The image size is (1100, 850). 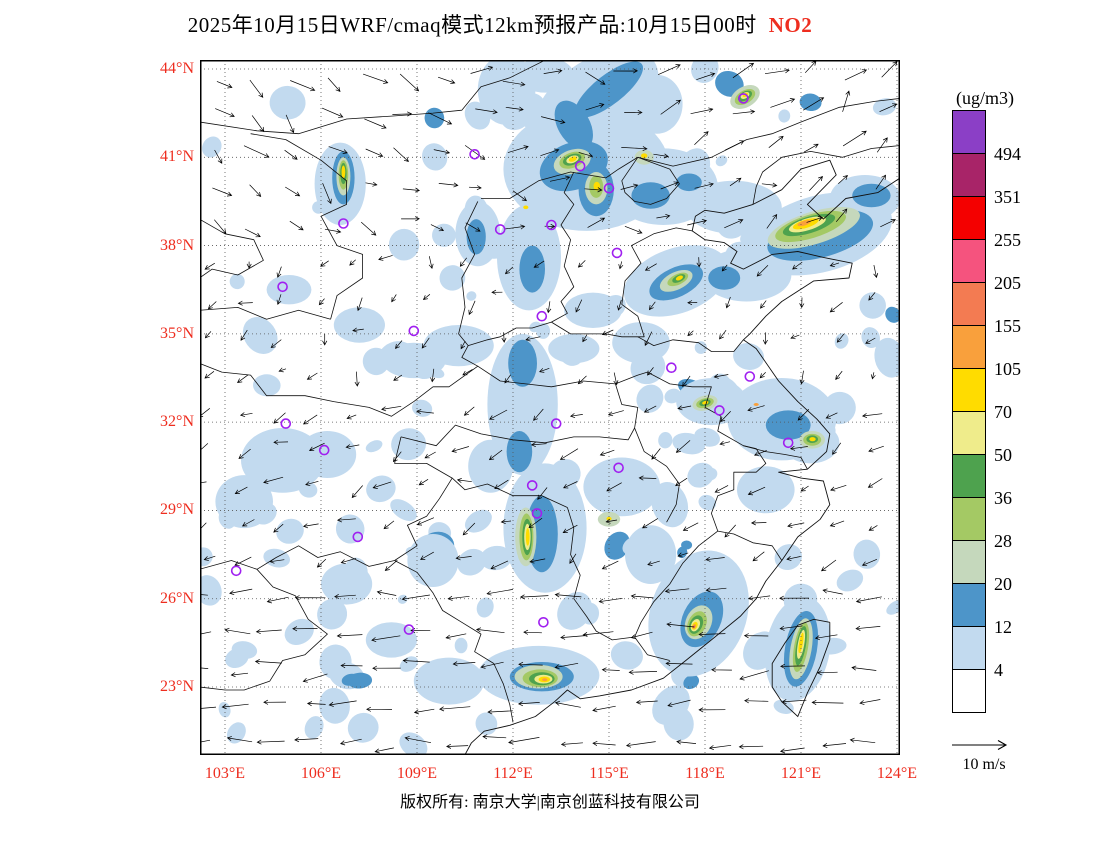 I want to click on lon-axis-label: 115°E, so click(x=609, y=773).